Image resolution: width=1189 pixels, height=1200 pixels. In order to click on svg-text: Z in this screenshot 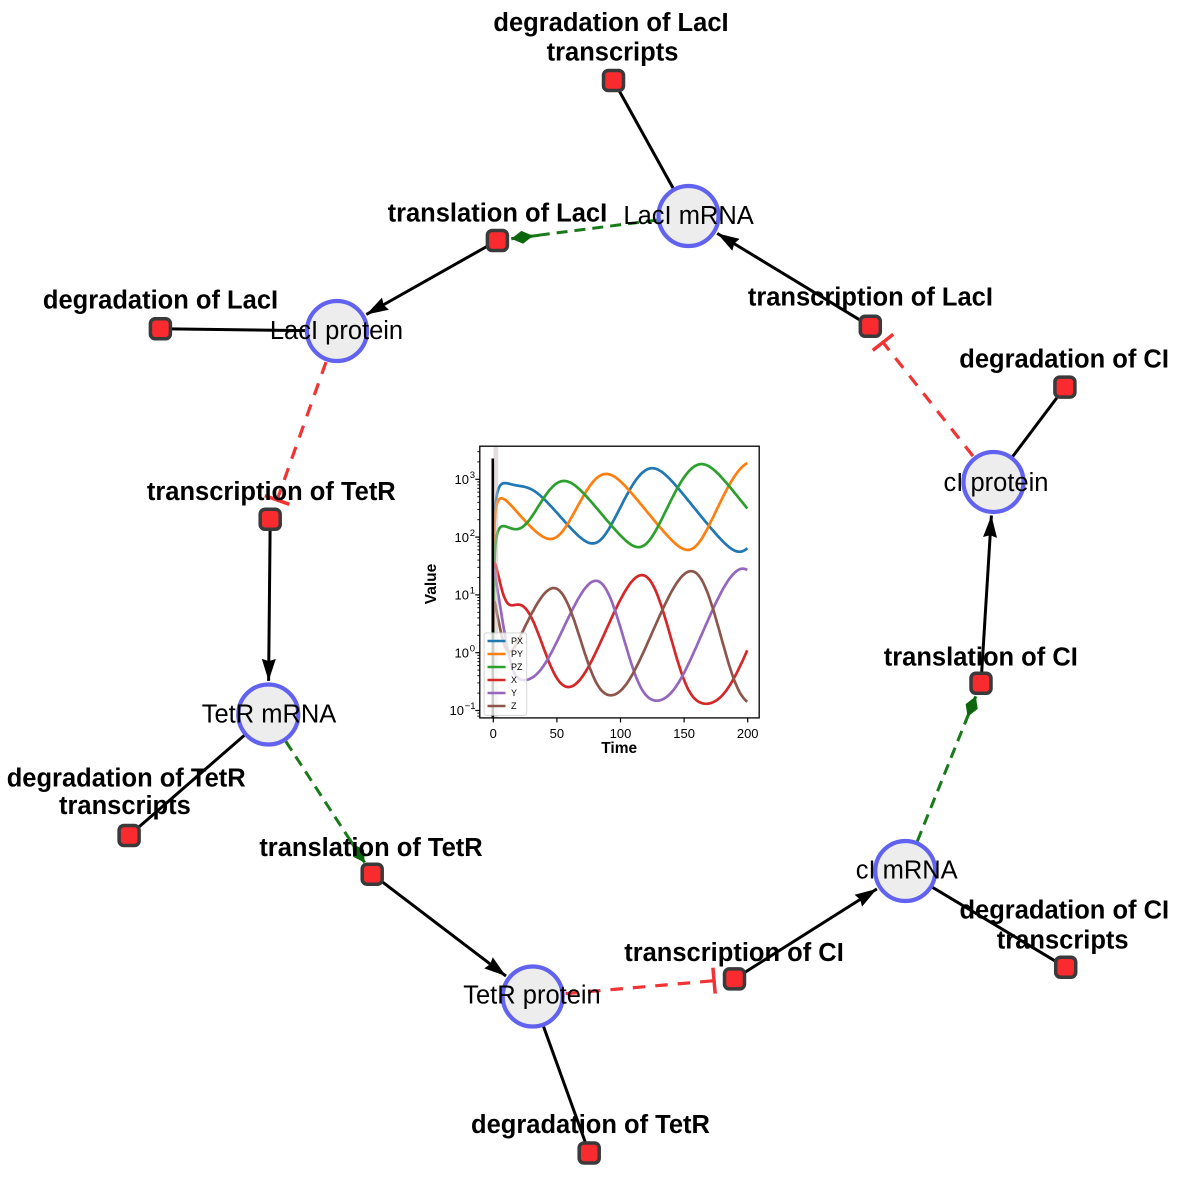, I will do `click(514, 706)`.